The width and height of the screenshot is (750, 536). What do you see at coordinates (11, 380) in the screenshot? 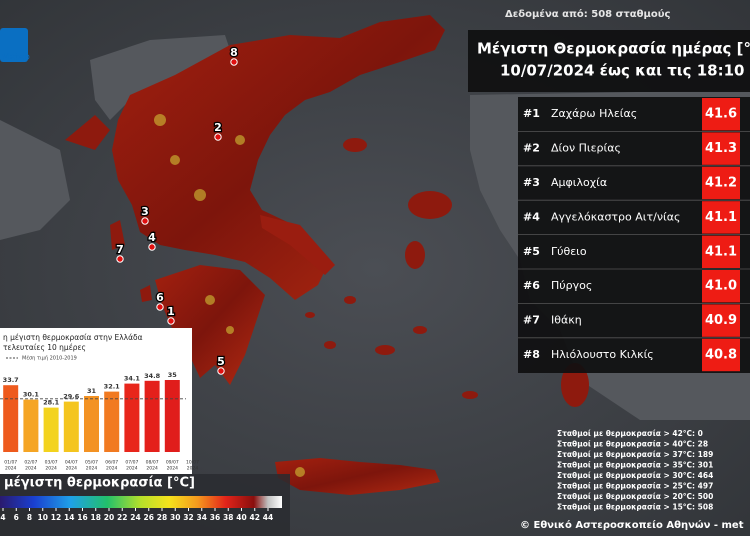
I see `inset-value-label: 33.7` at bounding box center [11, 380].